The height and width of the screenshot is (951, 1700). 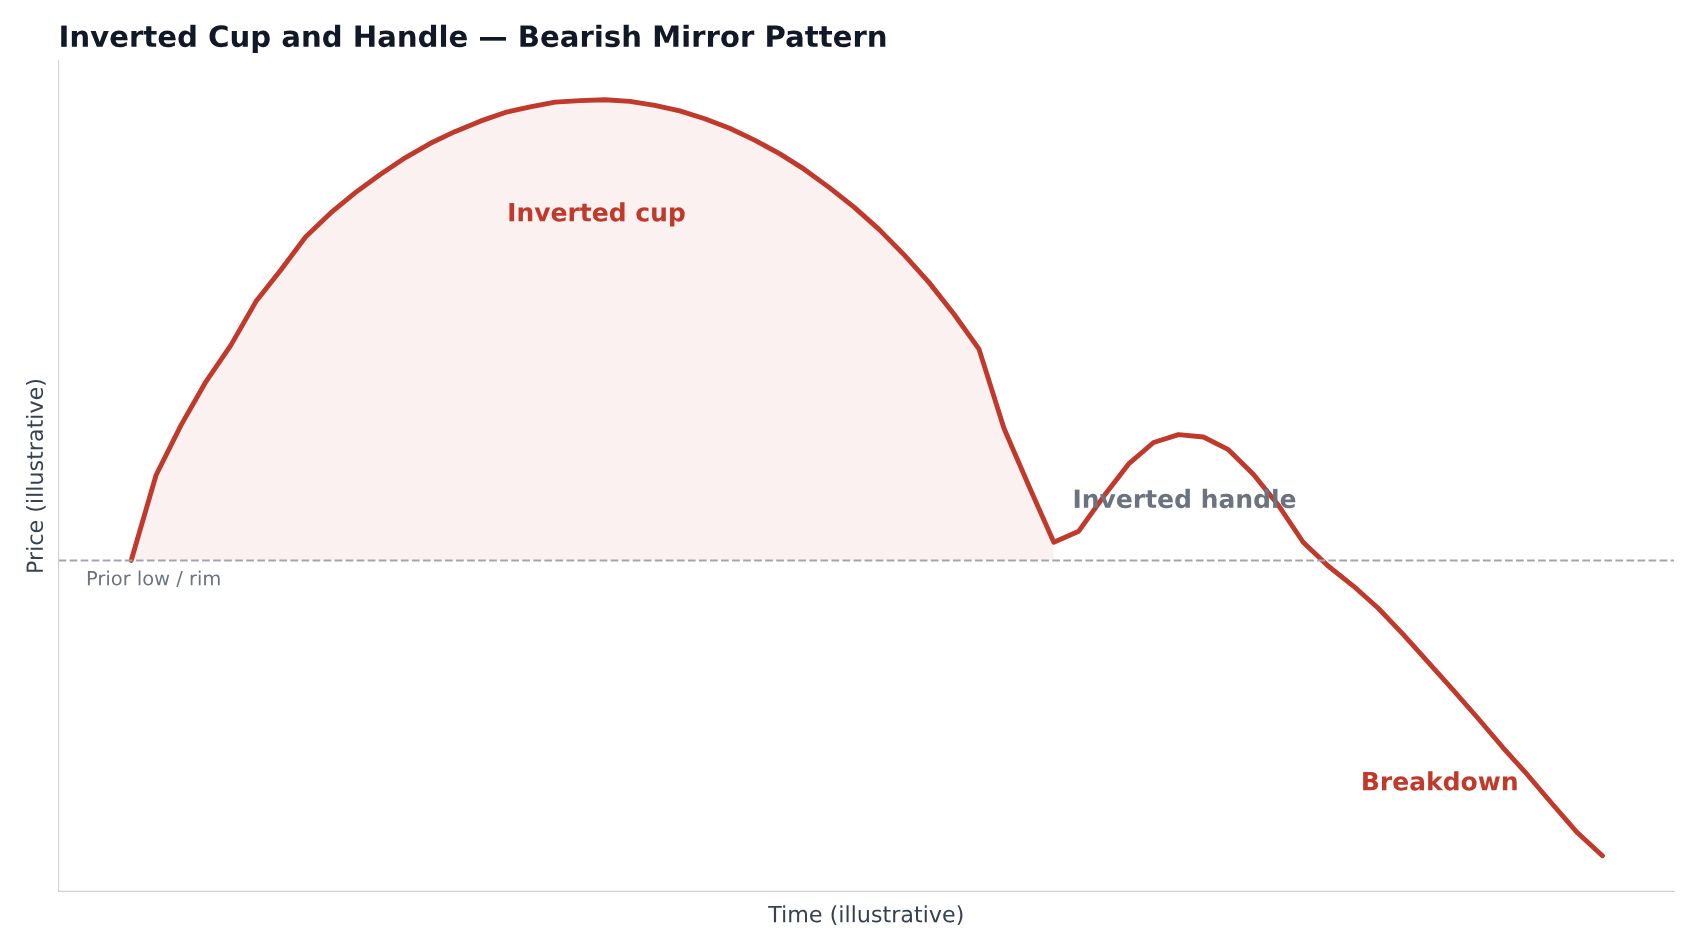 I want to click on ref-line-label: Prior low / rim, so click(x=153, y=579).